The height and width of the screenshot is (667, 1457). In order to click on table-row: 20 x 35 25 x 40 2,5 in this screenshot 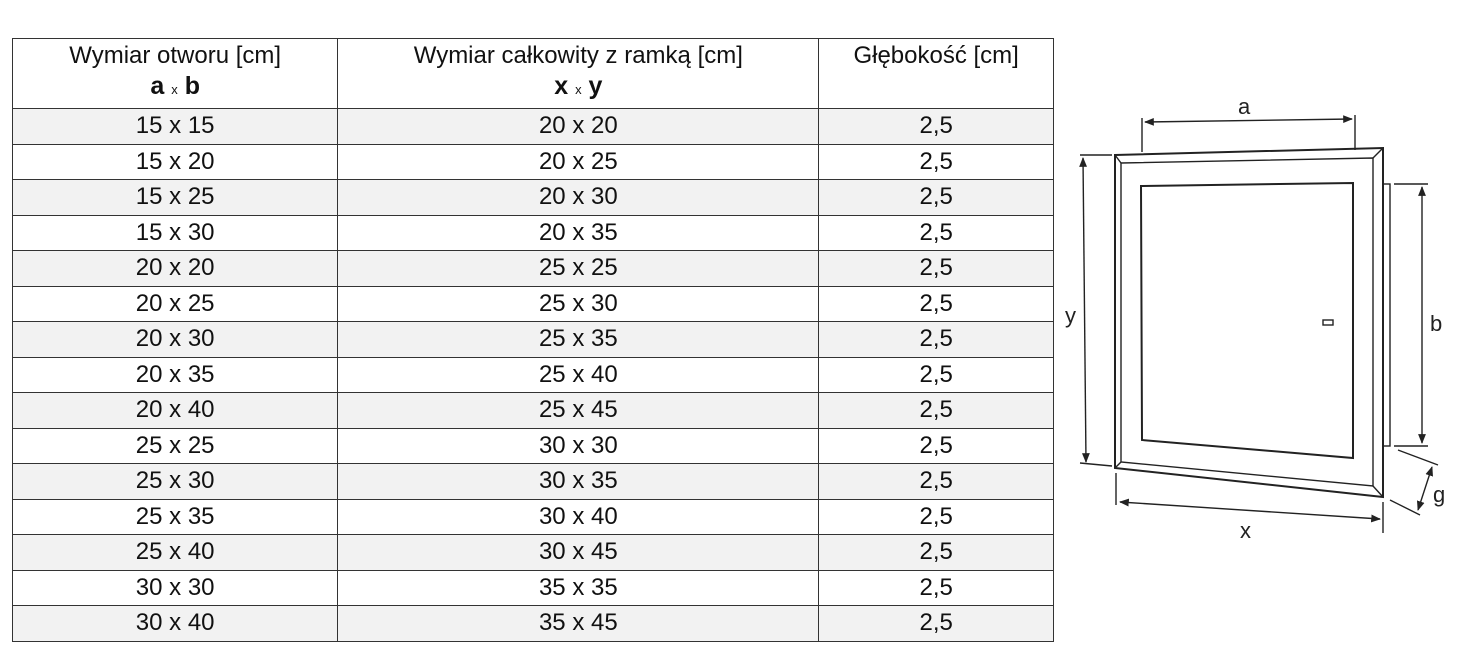, I will do `click(532, 374)`.